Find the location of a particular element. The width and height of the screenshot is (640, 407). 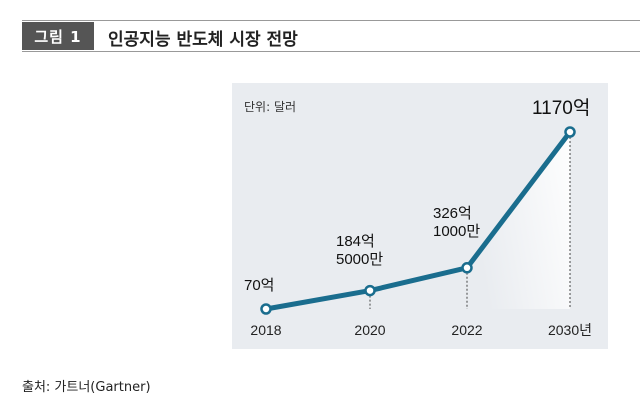

data-label-2020-line-2: 5000만 is located at coordinates (359, 259).